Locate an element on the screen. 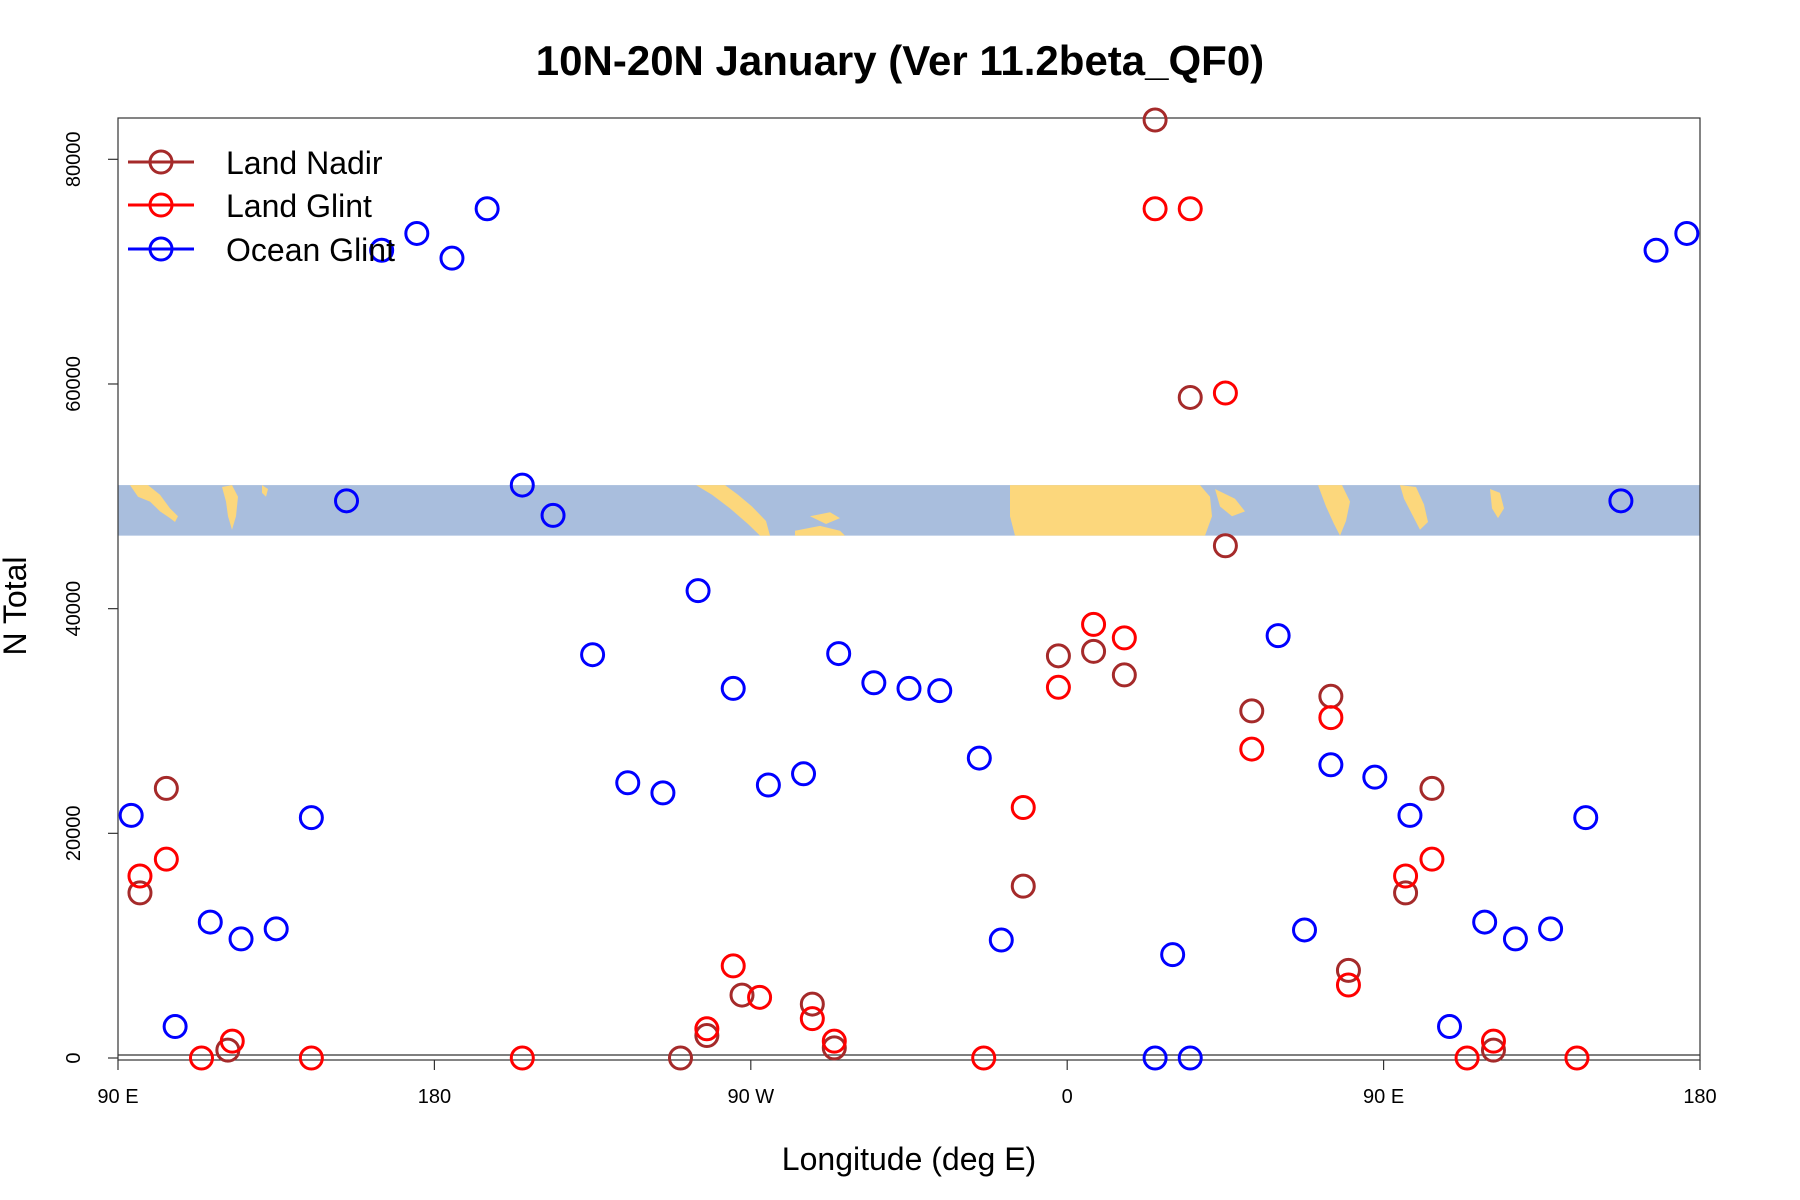  x-tick-label: 90 E is located at coordinates (117, 1097).